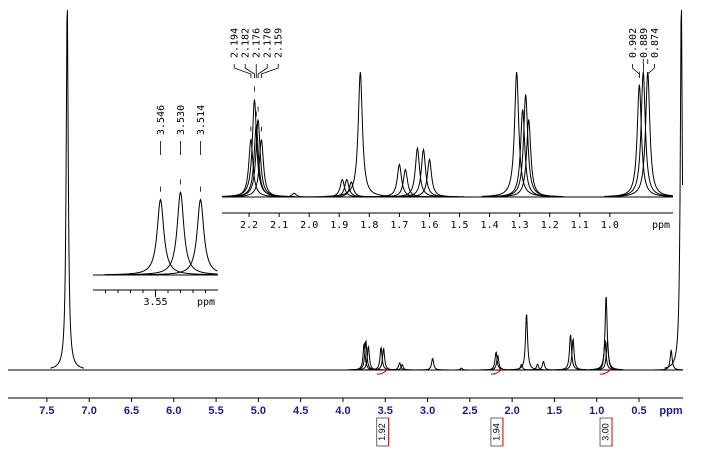 The height and width of the screenshot is (468, 711). Describe the element at coordinates (427, 411) in the screenshot. I see `x-tick-label: 3.0` at that location.